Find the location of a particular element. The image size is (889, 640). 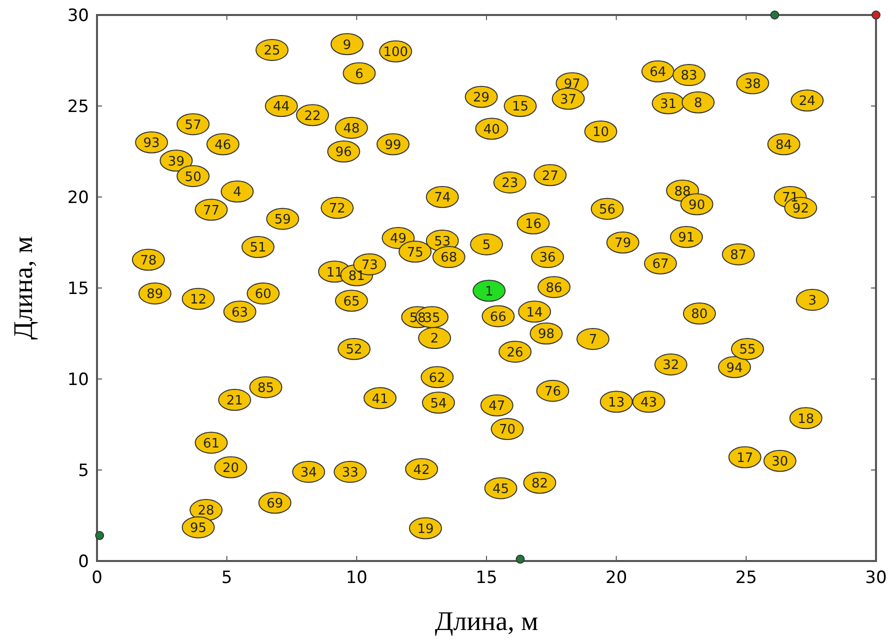

annotation: 14 is located at coordinates (534, 312).